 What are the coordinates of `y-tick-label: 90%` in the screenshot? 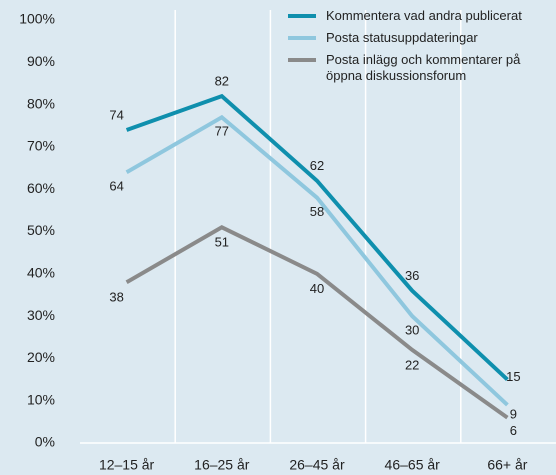 It's located at (41, 61).